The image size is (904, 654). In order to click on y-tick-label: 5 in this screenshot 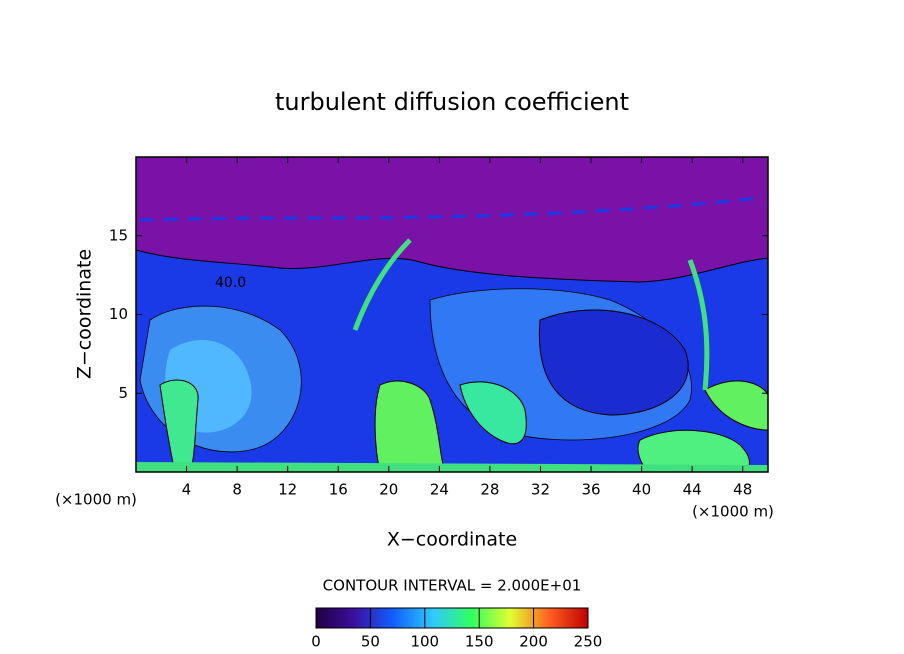, I will do `click(123, 393)`.